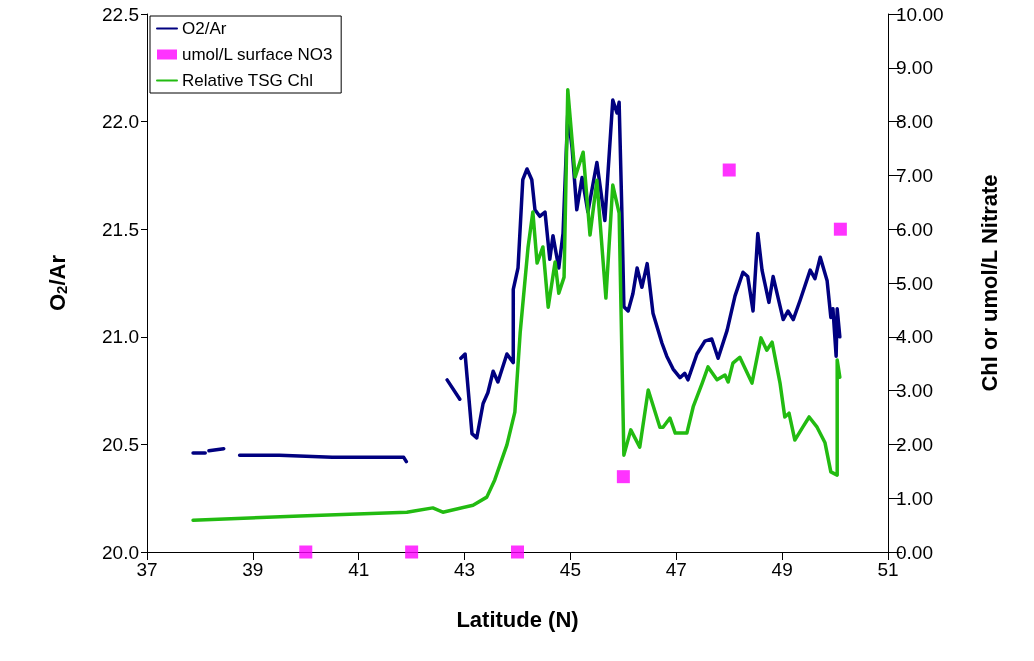 The height and width of the screenshot is (661, 1034). What do you see at coordinates (253, 569) in the screenshot?
I see `x-tick-label: 39` at bounding box center [253, 569].